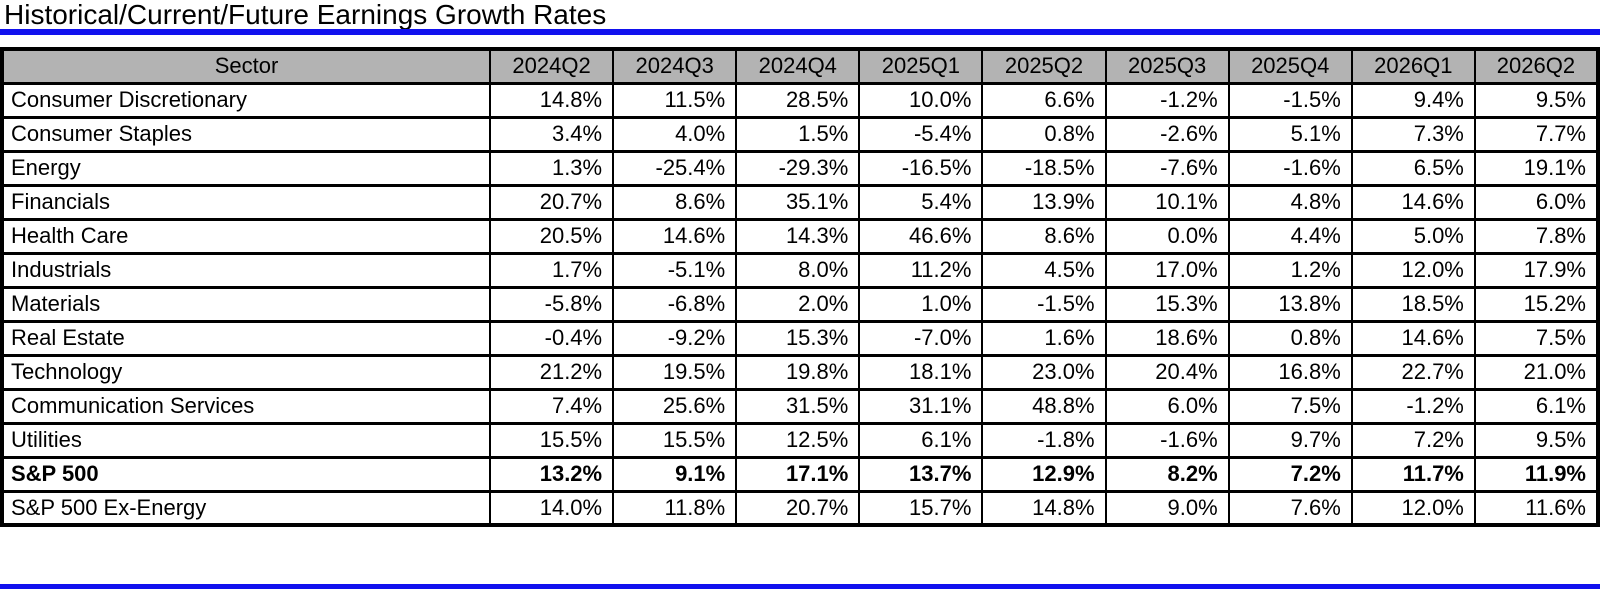 This screenshot has width=1600, height=593. What do you see at coordinates (1167, 168) in the screenshot?
I see `value-cell: -7.6%` at bounding box center [1167, 168].